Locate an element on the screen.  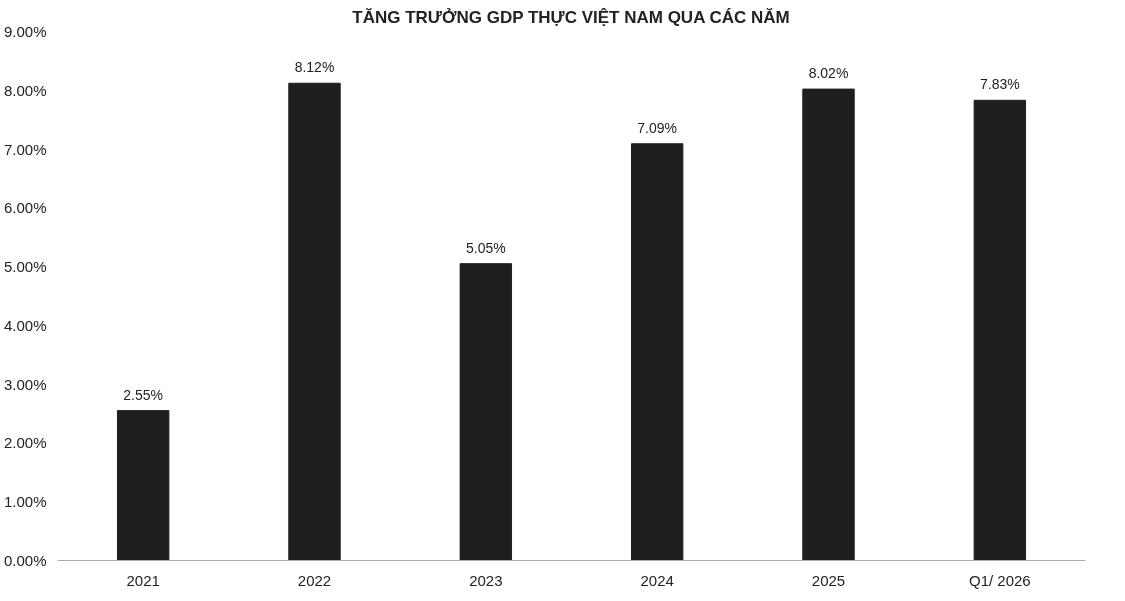
y-tick-label: 2.00% is located at coordinates (25, 443).